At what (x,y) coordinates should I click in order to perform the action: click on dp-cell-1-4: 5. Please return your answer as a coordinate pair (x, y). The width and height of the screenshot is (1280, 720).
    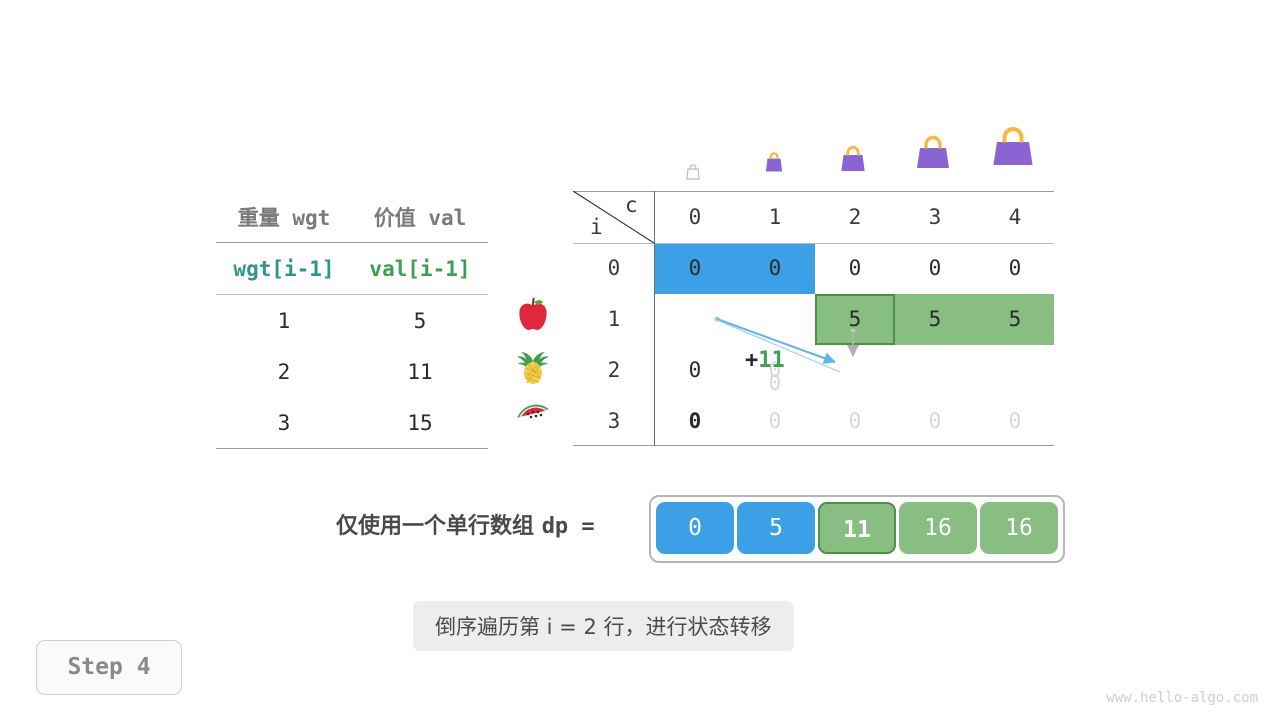
    Looking at the image, I should click on (1015, 319).